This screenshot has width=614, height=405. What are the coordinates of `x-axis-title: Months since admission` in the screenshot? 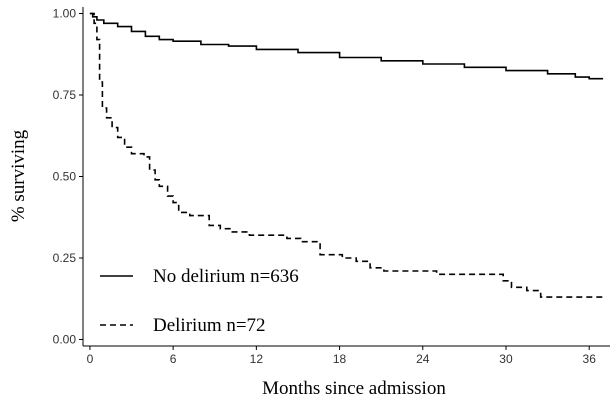 It's located at (354, 388).